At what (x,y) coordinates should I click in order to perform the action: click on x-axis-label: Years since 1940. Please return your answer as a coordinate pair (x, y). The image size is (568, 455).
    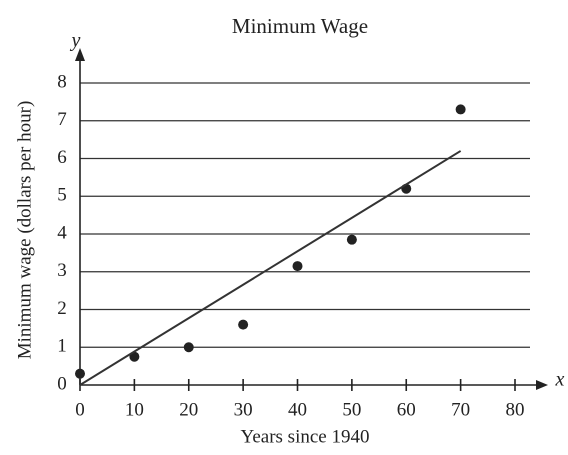
    Looking at the image, I should click on (305, 436).